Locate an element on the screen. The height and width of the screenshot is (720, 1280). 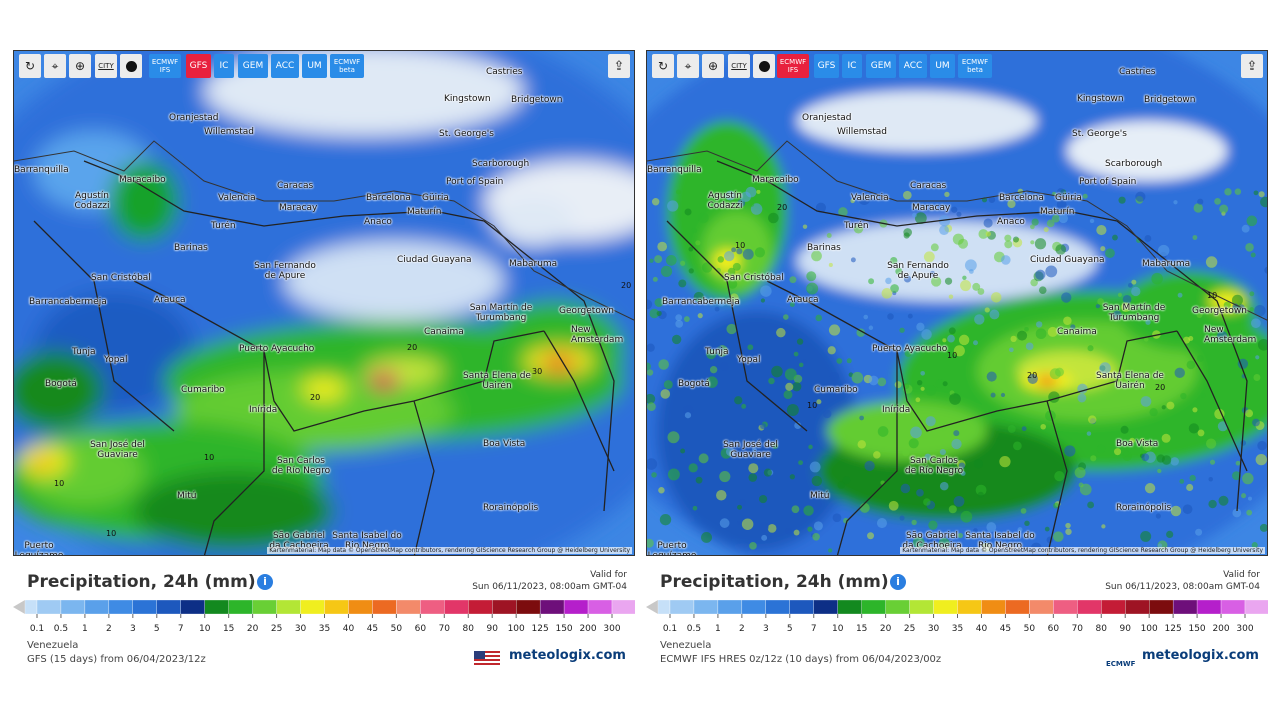
legend-title: Precipitation, 24h (mm) is located at coordinates (141, 582).